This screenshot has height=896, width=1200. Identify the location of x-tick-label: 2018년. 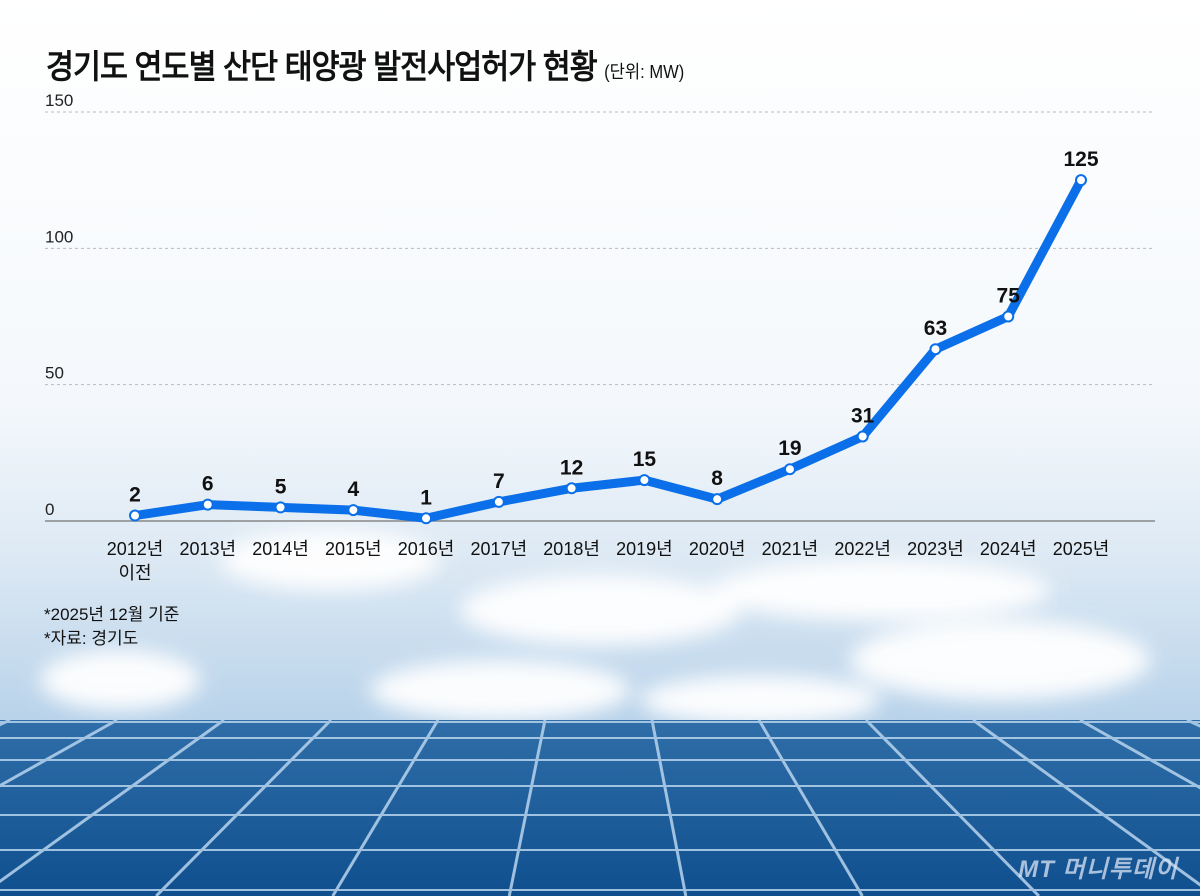
(571, 549).